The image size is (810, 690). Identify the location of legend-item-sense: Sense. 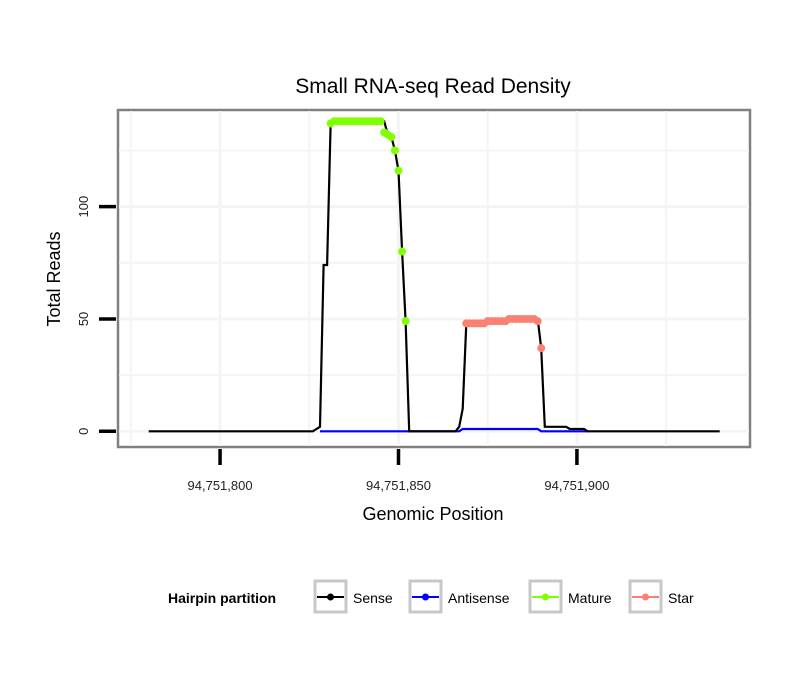
(353, 596).